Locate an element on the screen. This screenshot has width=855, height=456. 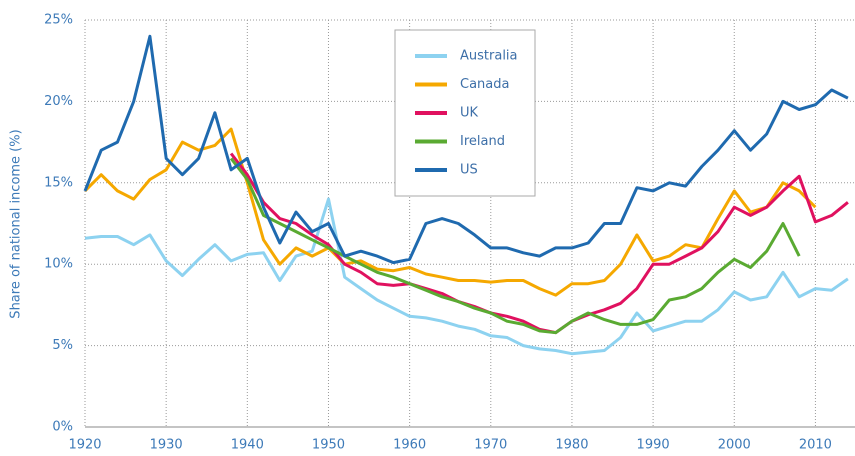
x-tick-label: 1990 is located at coordinates (653, 445).